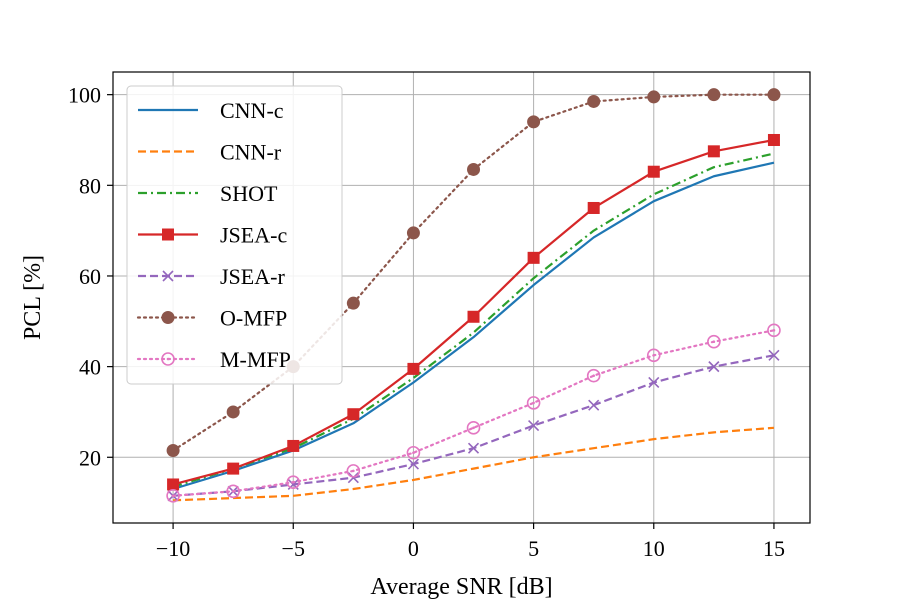  Describe the element at coordinates (252, 276) in the screenshot. I see `legend-label-jsea-r: JSEA-r` at that location.